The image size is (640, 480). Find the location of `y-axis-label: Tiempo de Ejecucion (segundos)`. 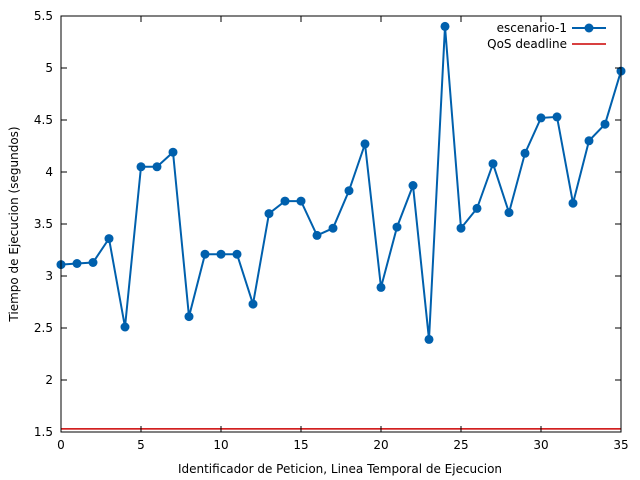

y-axis-label: Tiempo de Ejecucion (segundos) is located at coordinates (14, 224).